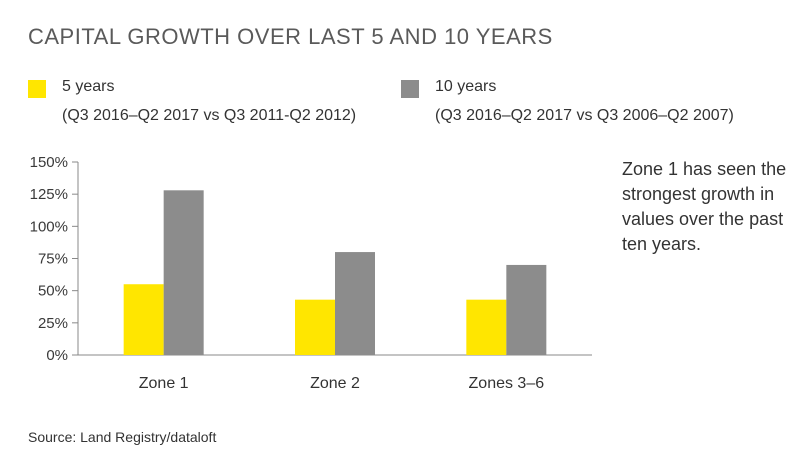  I want to click on y-tick-label: 0%, so click(57, 355).